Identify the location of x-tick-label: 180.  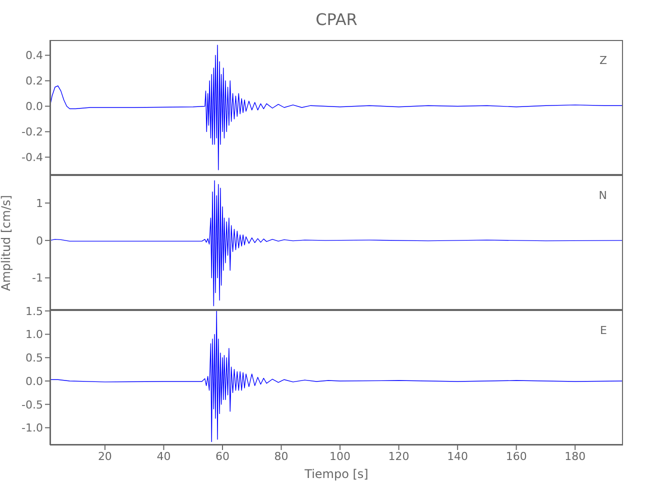
(575, 456).